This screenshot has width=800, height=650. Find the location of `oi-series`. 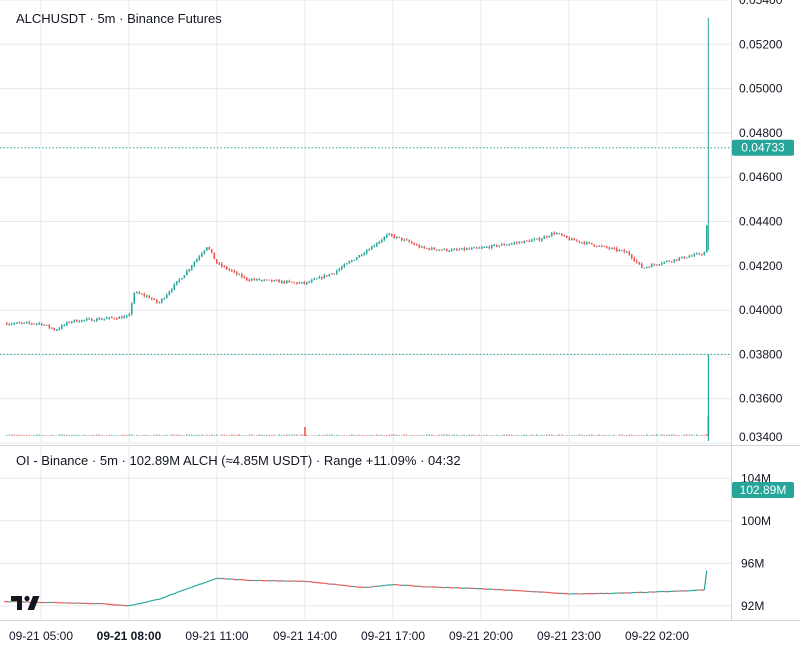

oi-series is located at coordinates (356, 588).